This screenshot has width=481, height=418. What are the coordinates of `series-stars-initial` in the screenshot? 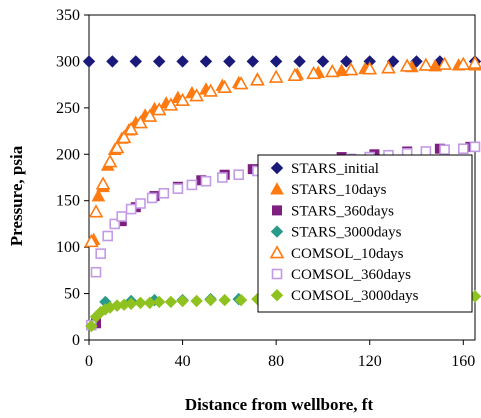 It's located at (281, 61).